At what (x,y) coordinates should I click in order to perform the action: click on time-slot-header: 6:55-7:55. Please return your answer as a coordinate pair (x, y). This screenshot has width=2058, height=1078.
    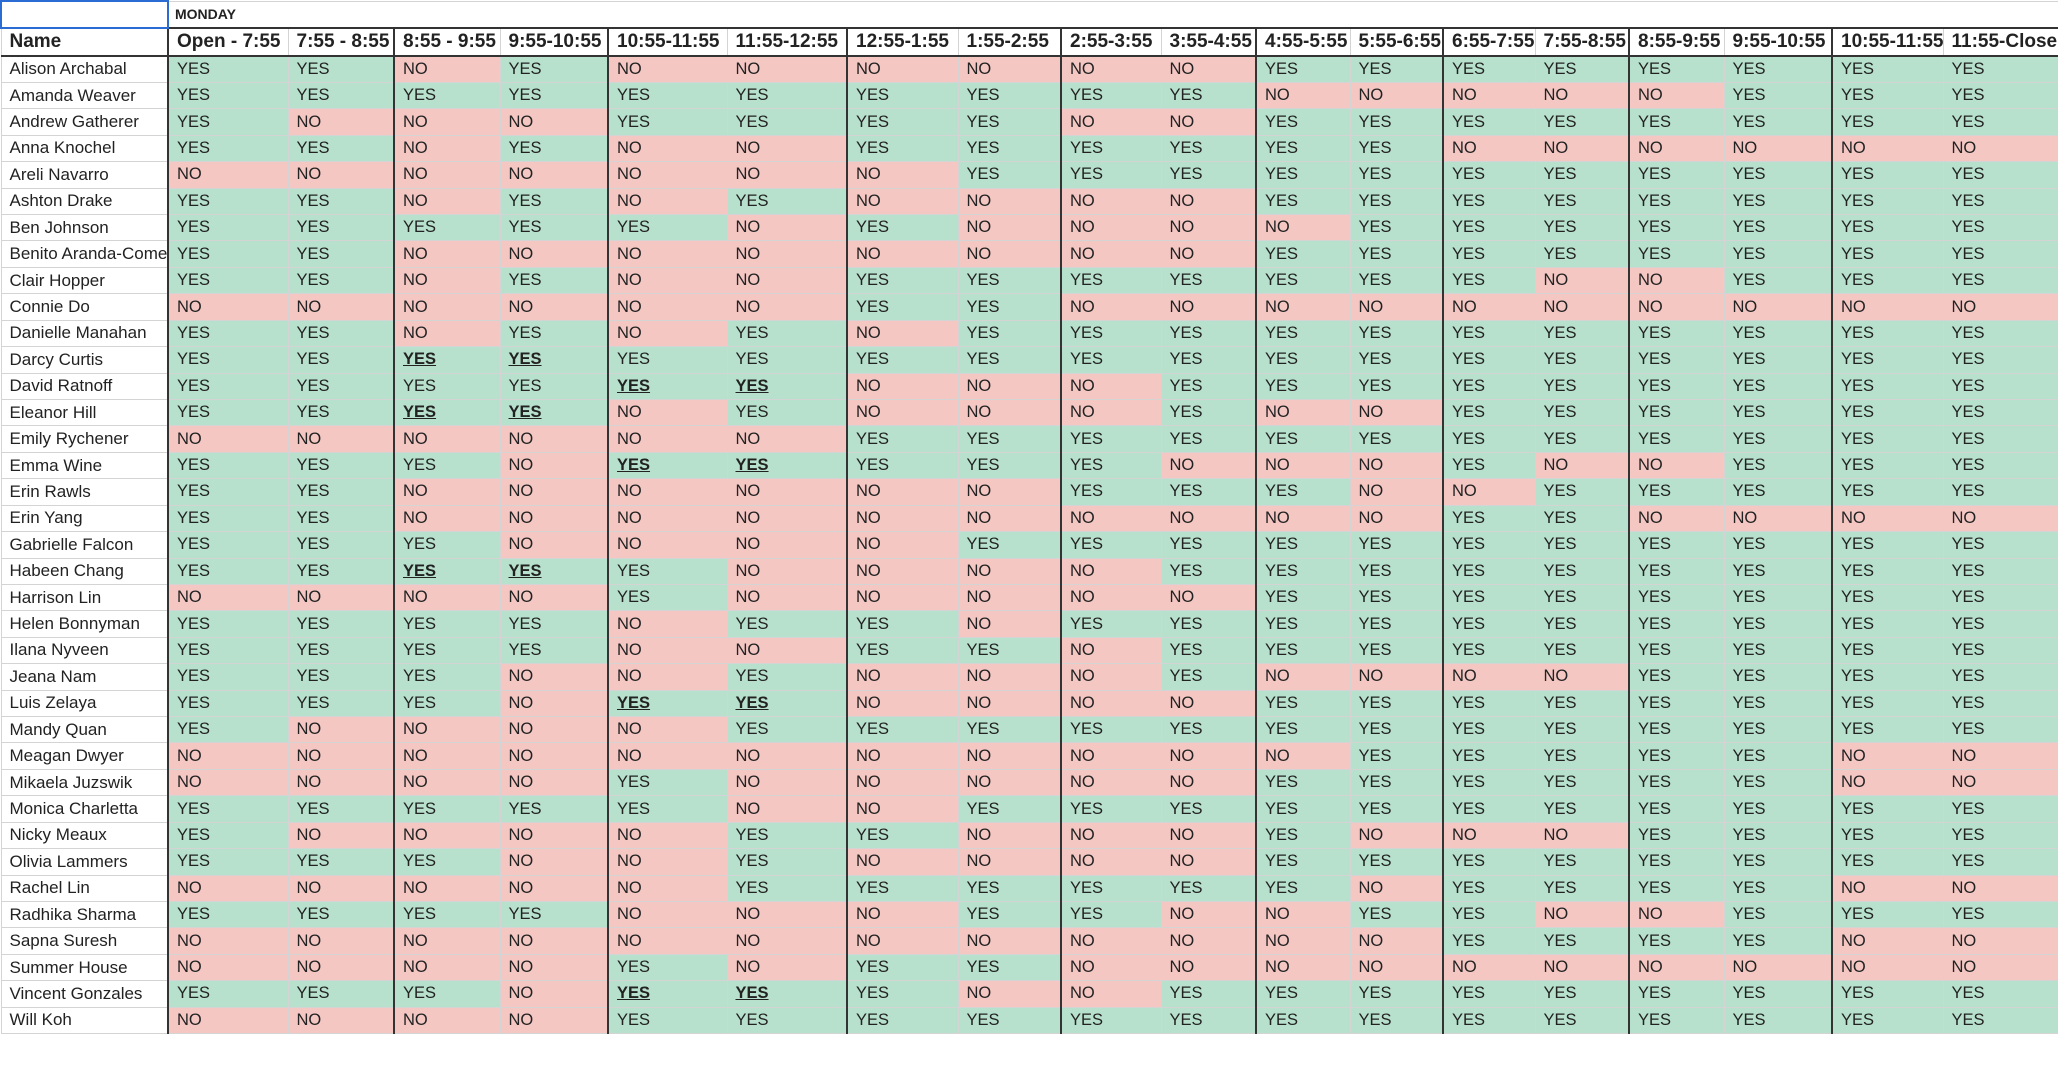
    Looking at the image, I should click on (1489, 42).